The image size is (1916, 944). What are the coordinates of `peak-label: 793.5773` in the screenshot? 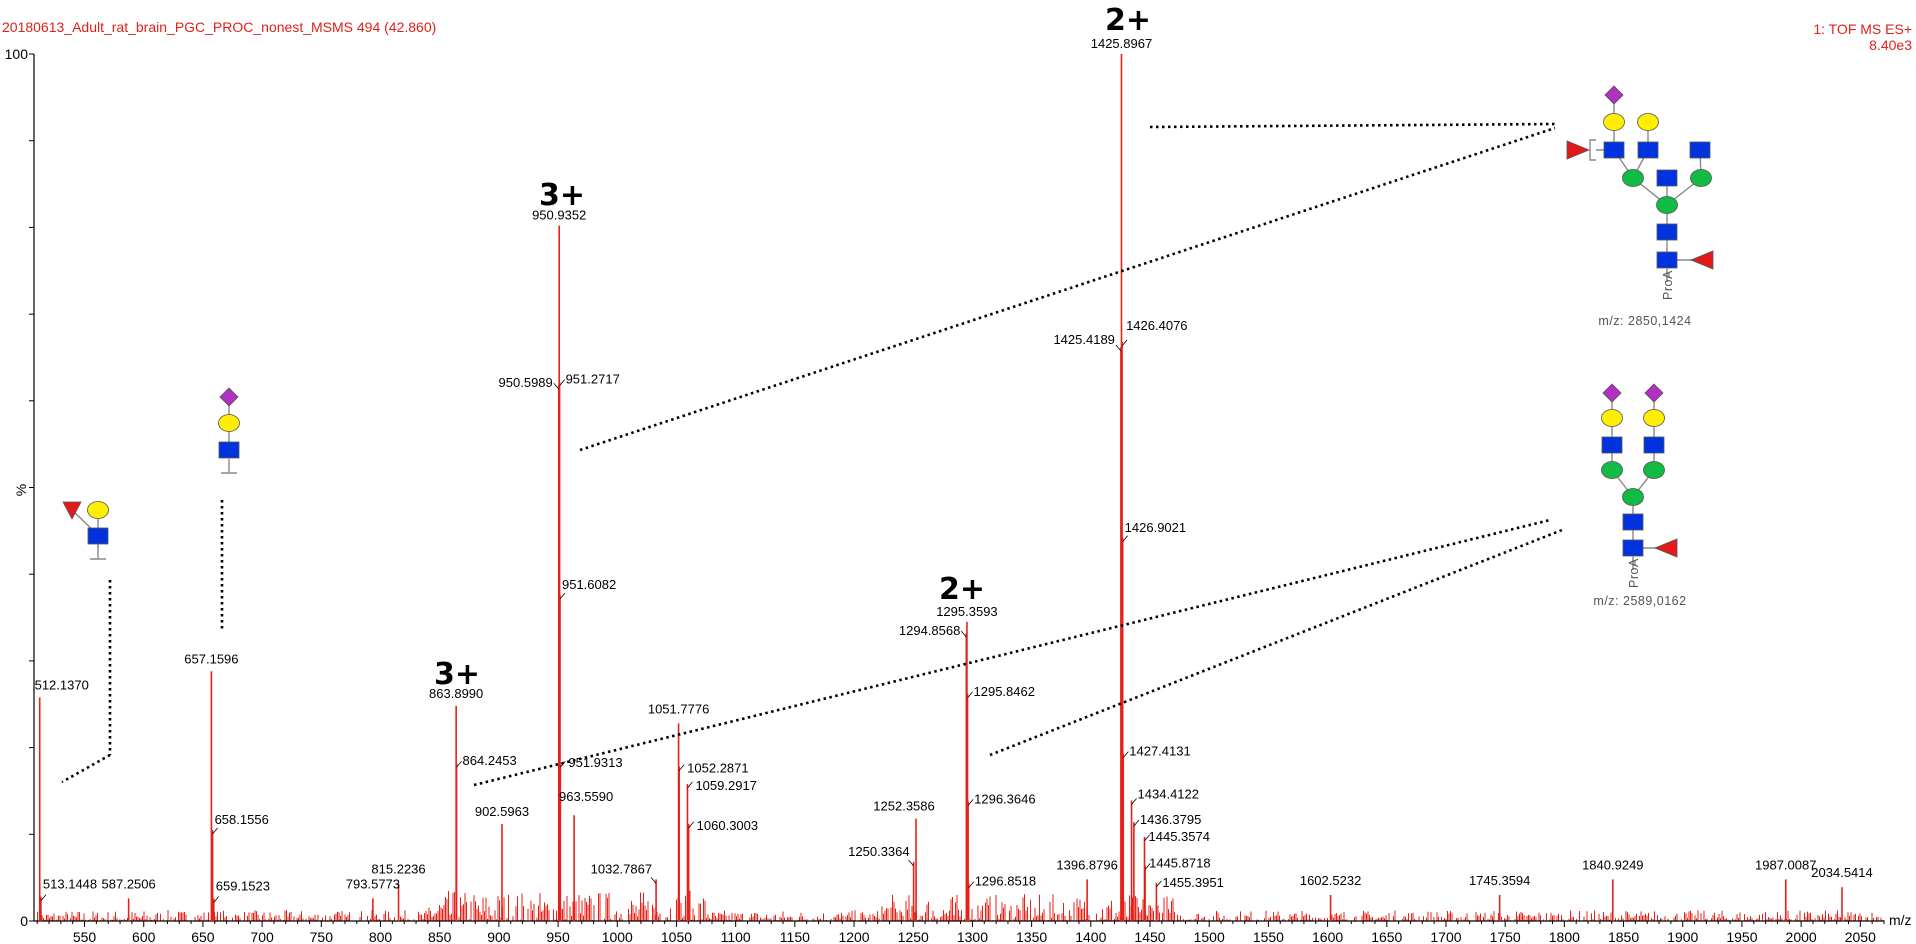 It's located at (373, 883).